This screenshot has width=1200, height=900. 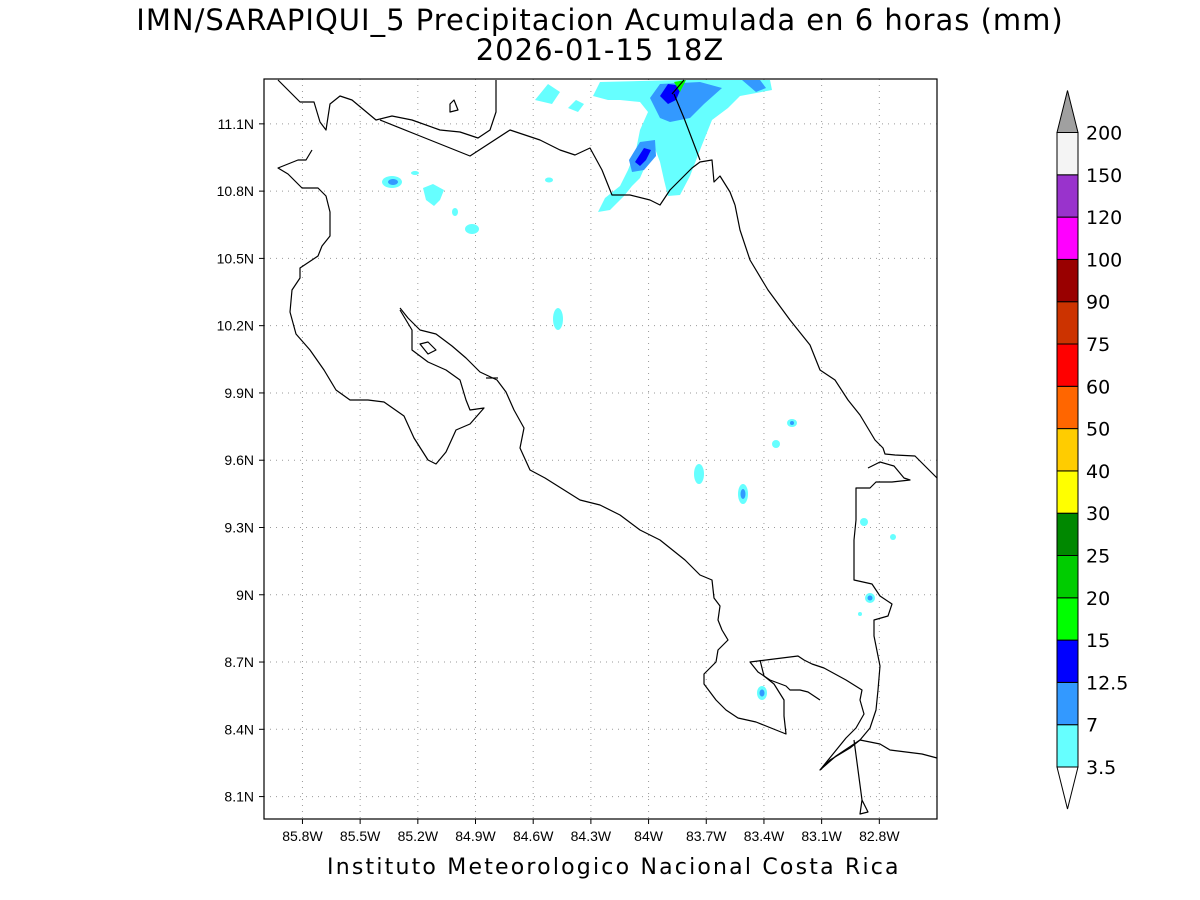 I want to click on y-tick-label: 10.8N, so click(x=235, y=191).